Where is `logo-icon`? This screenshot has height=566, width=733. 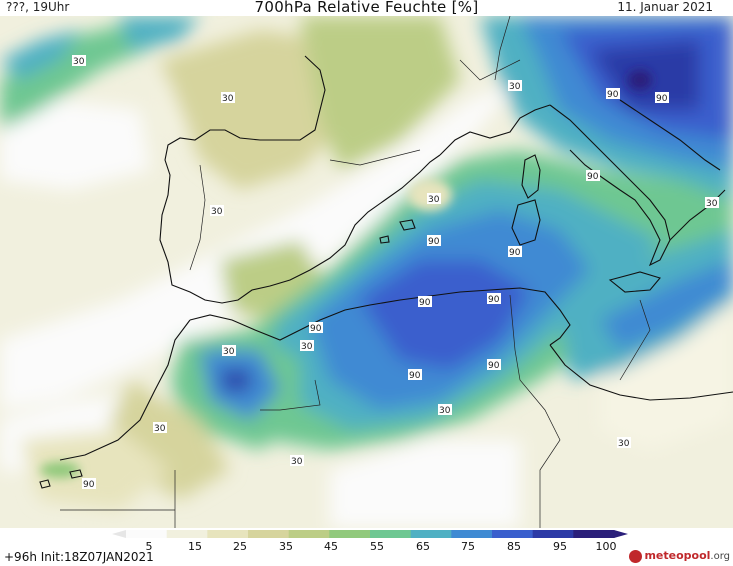 logo-icon is located at coordinates (636, 556).